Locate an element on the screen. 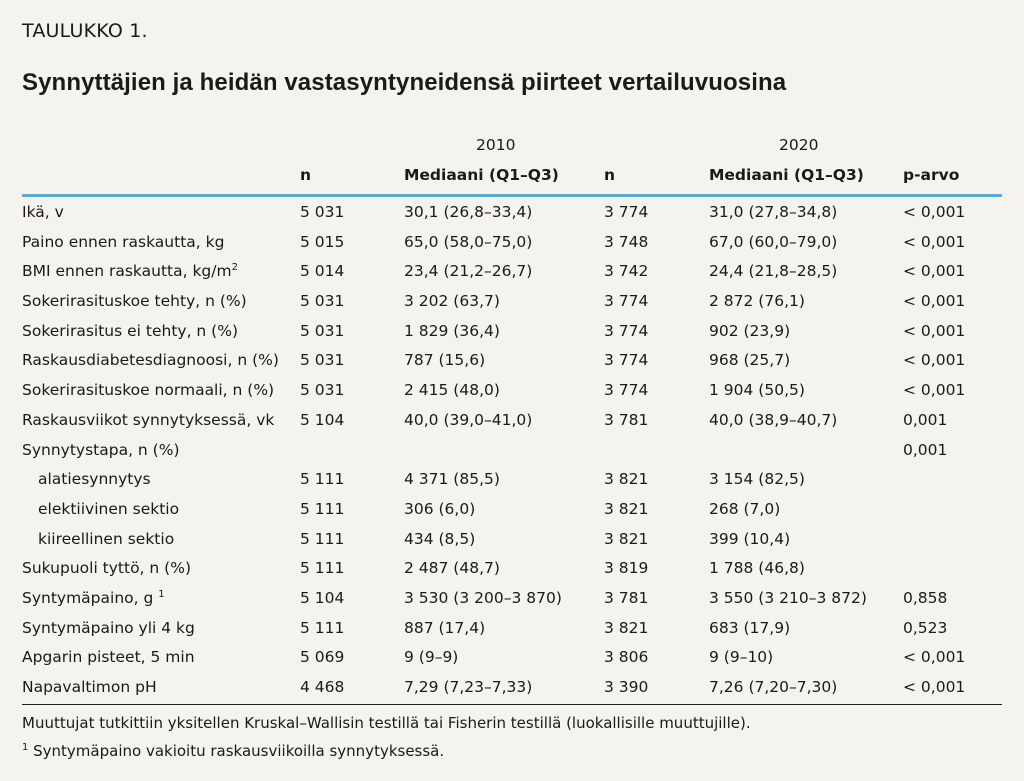 The height and width of the screenshot is (781, 1024). row-label: Syntymäpaino, g 1 is located at coordinates (93, 597).